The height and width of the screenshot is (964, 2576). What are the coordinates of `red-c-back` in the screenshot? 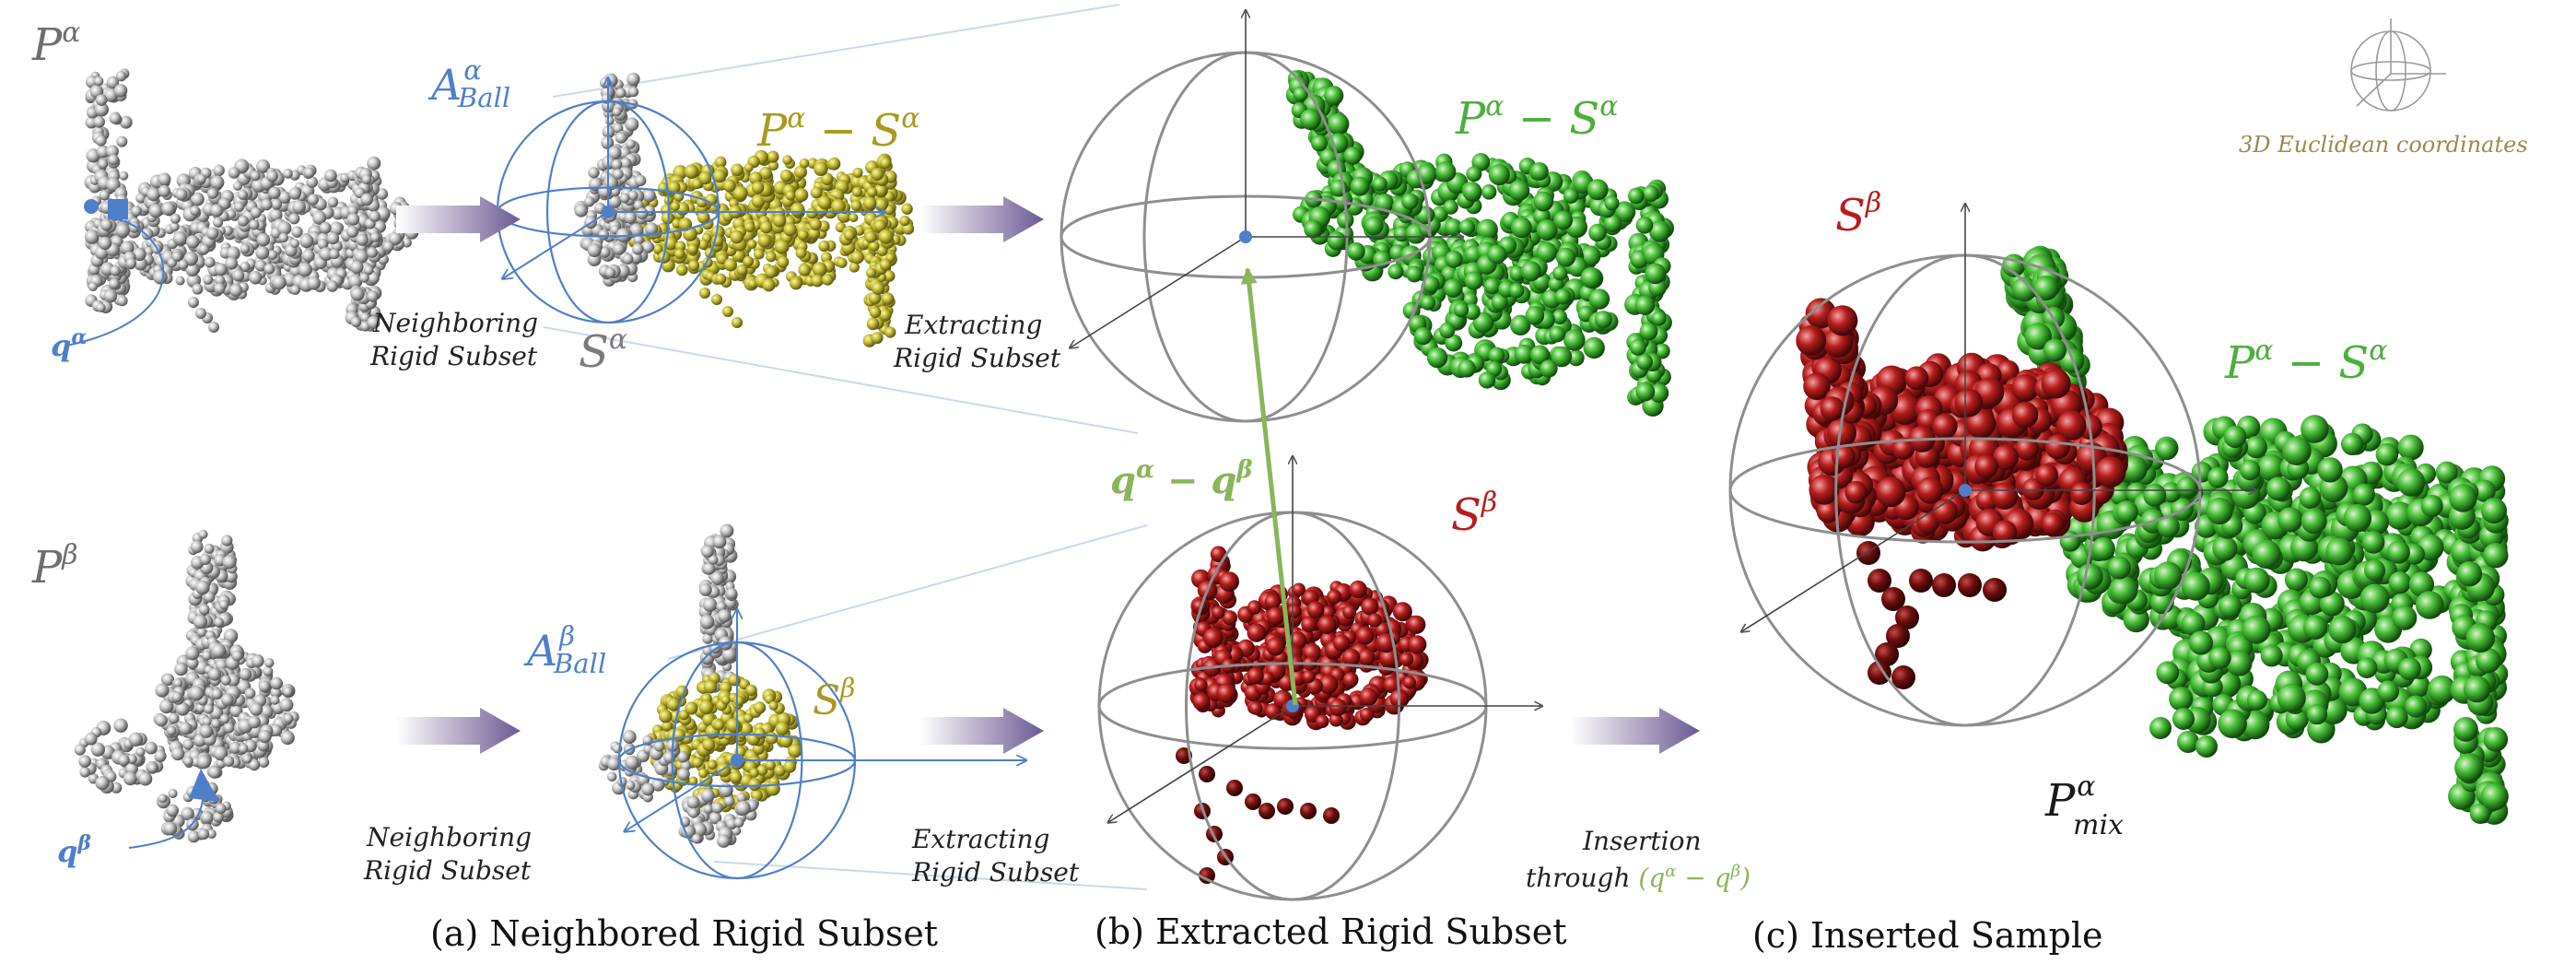 It's located at (1836, 417).